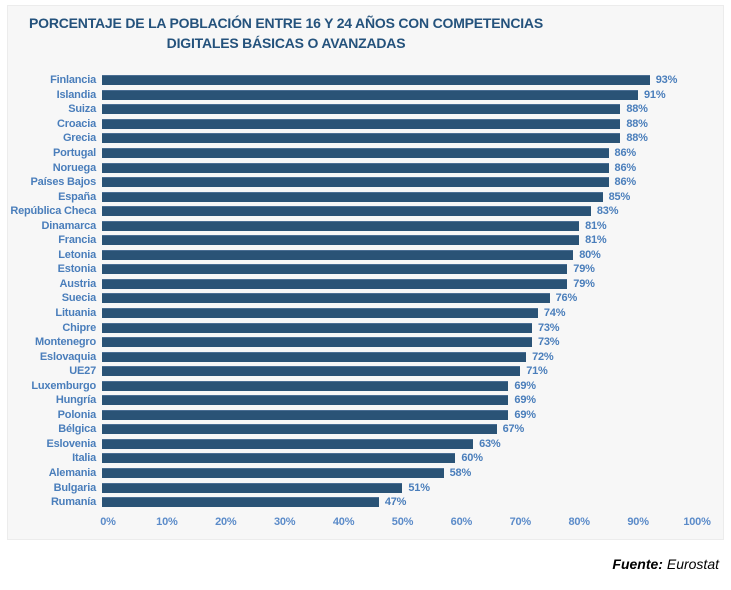  I want to click on bar-row: Polonia 69%, so click(365, 415).